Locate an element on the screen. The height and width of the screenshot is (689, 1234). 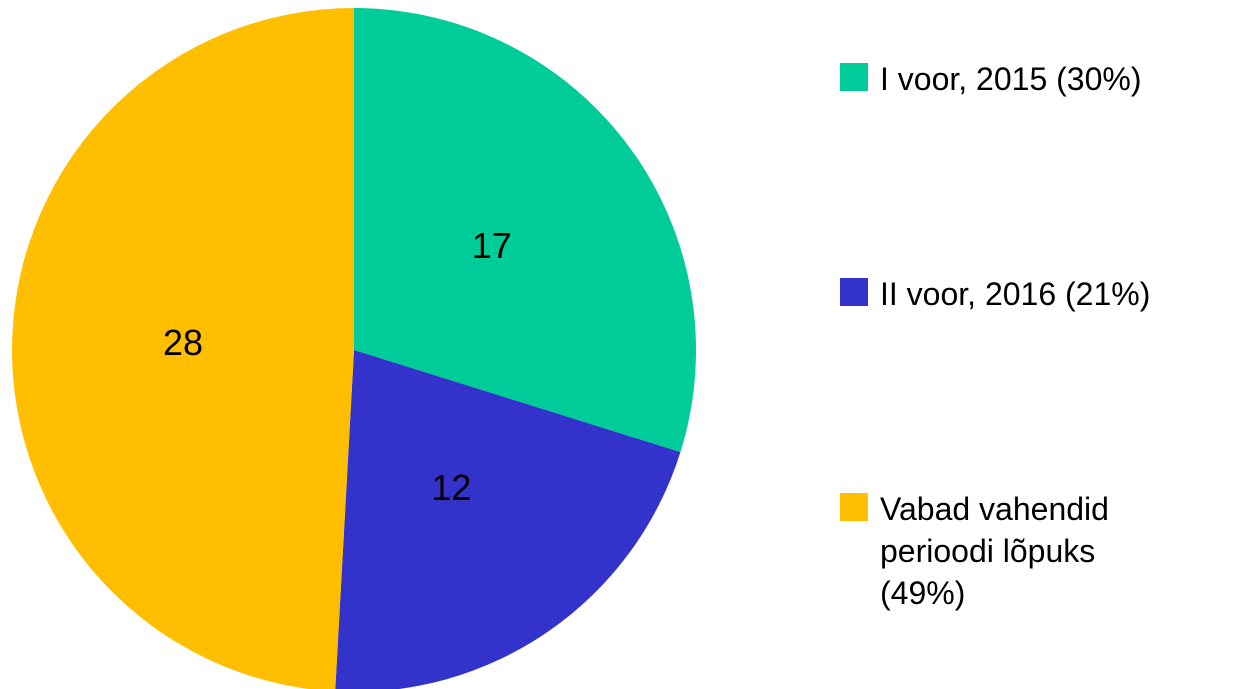
data-label: 17 is located at coordinates (492, 245).